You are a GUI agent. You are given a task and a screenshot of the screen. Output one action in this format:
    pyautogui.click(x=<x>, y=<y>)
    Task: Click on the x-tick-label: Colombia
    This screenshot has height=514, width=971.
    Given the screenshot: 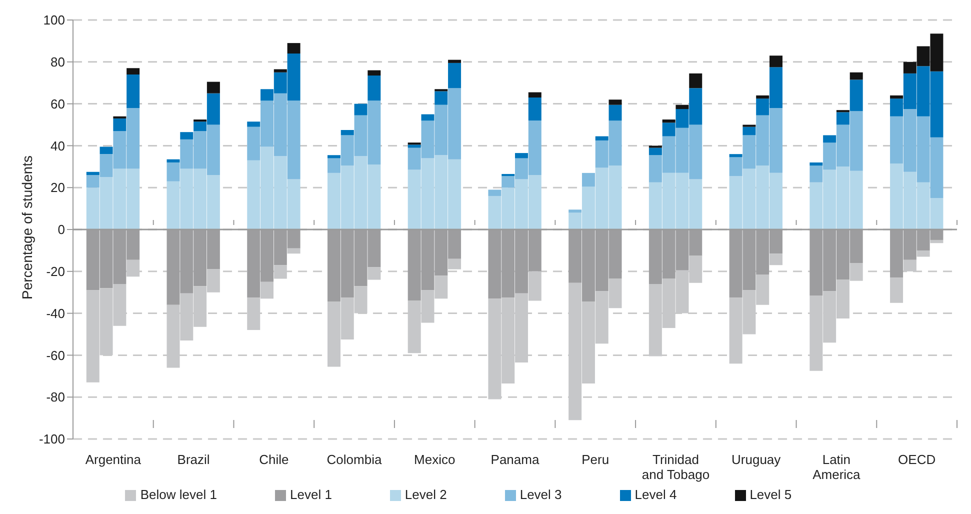 What is the action you would take?
    pyautogui.click(x=354, y=459)
    